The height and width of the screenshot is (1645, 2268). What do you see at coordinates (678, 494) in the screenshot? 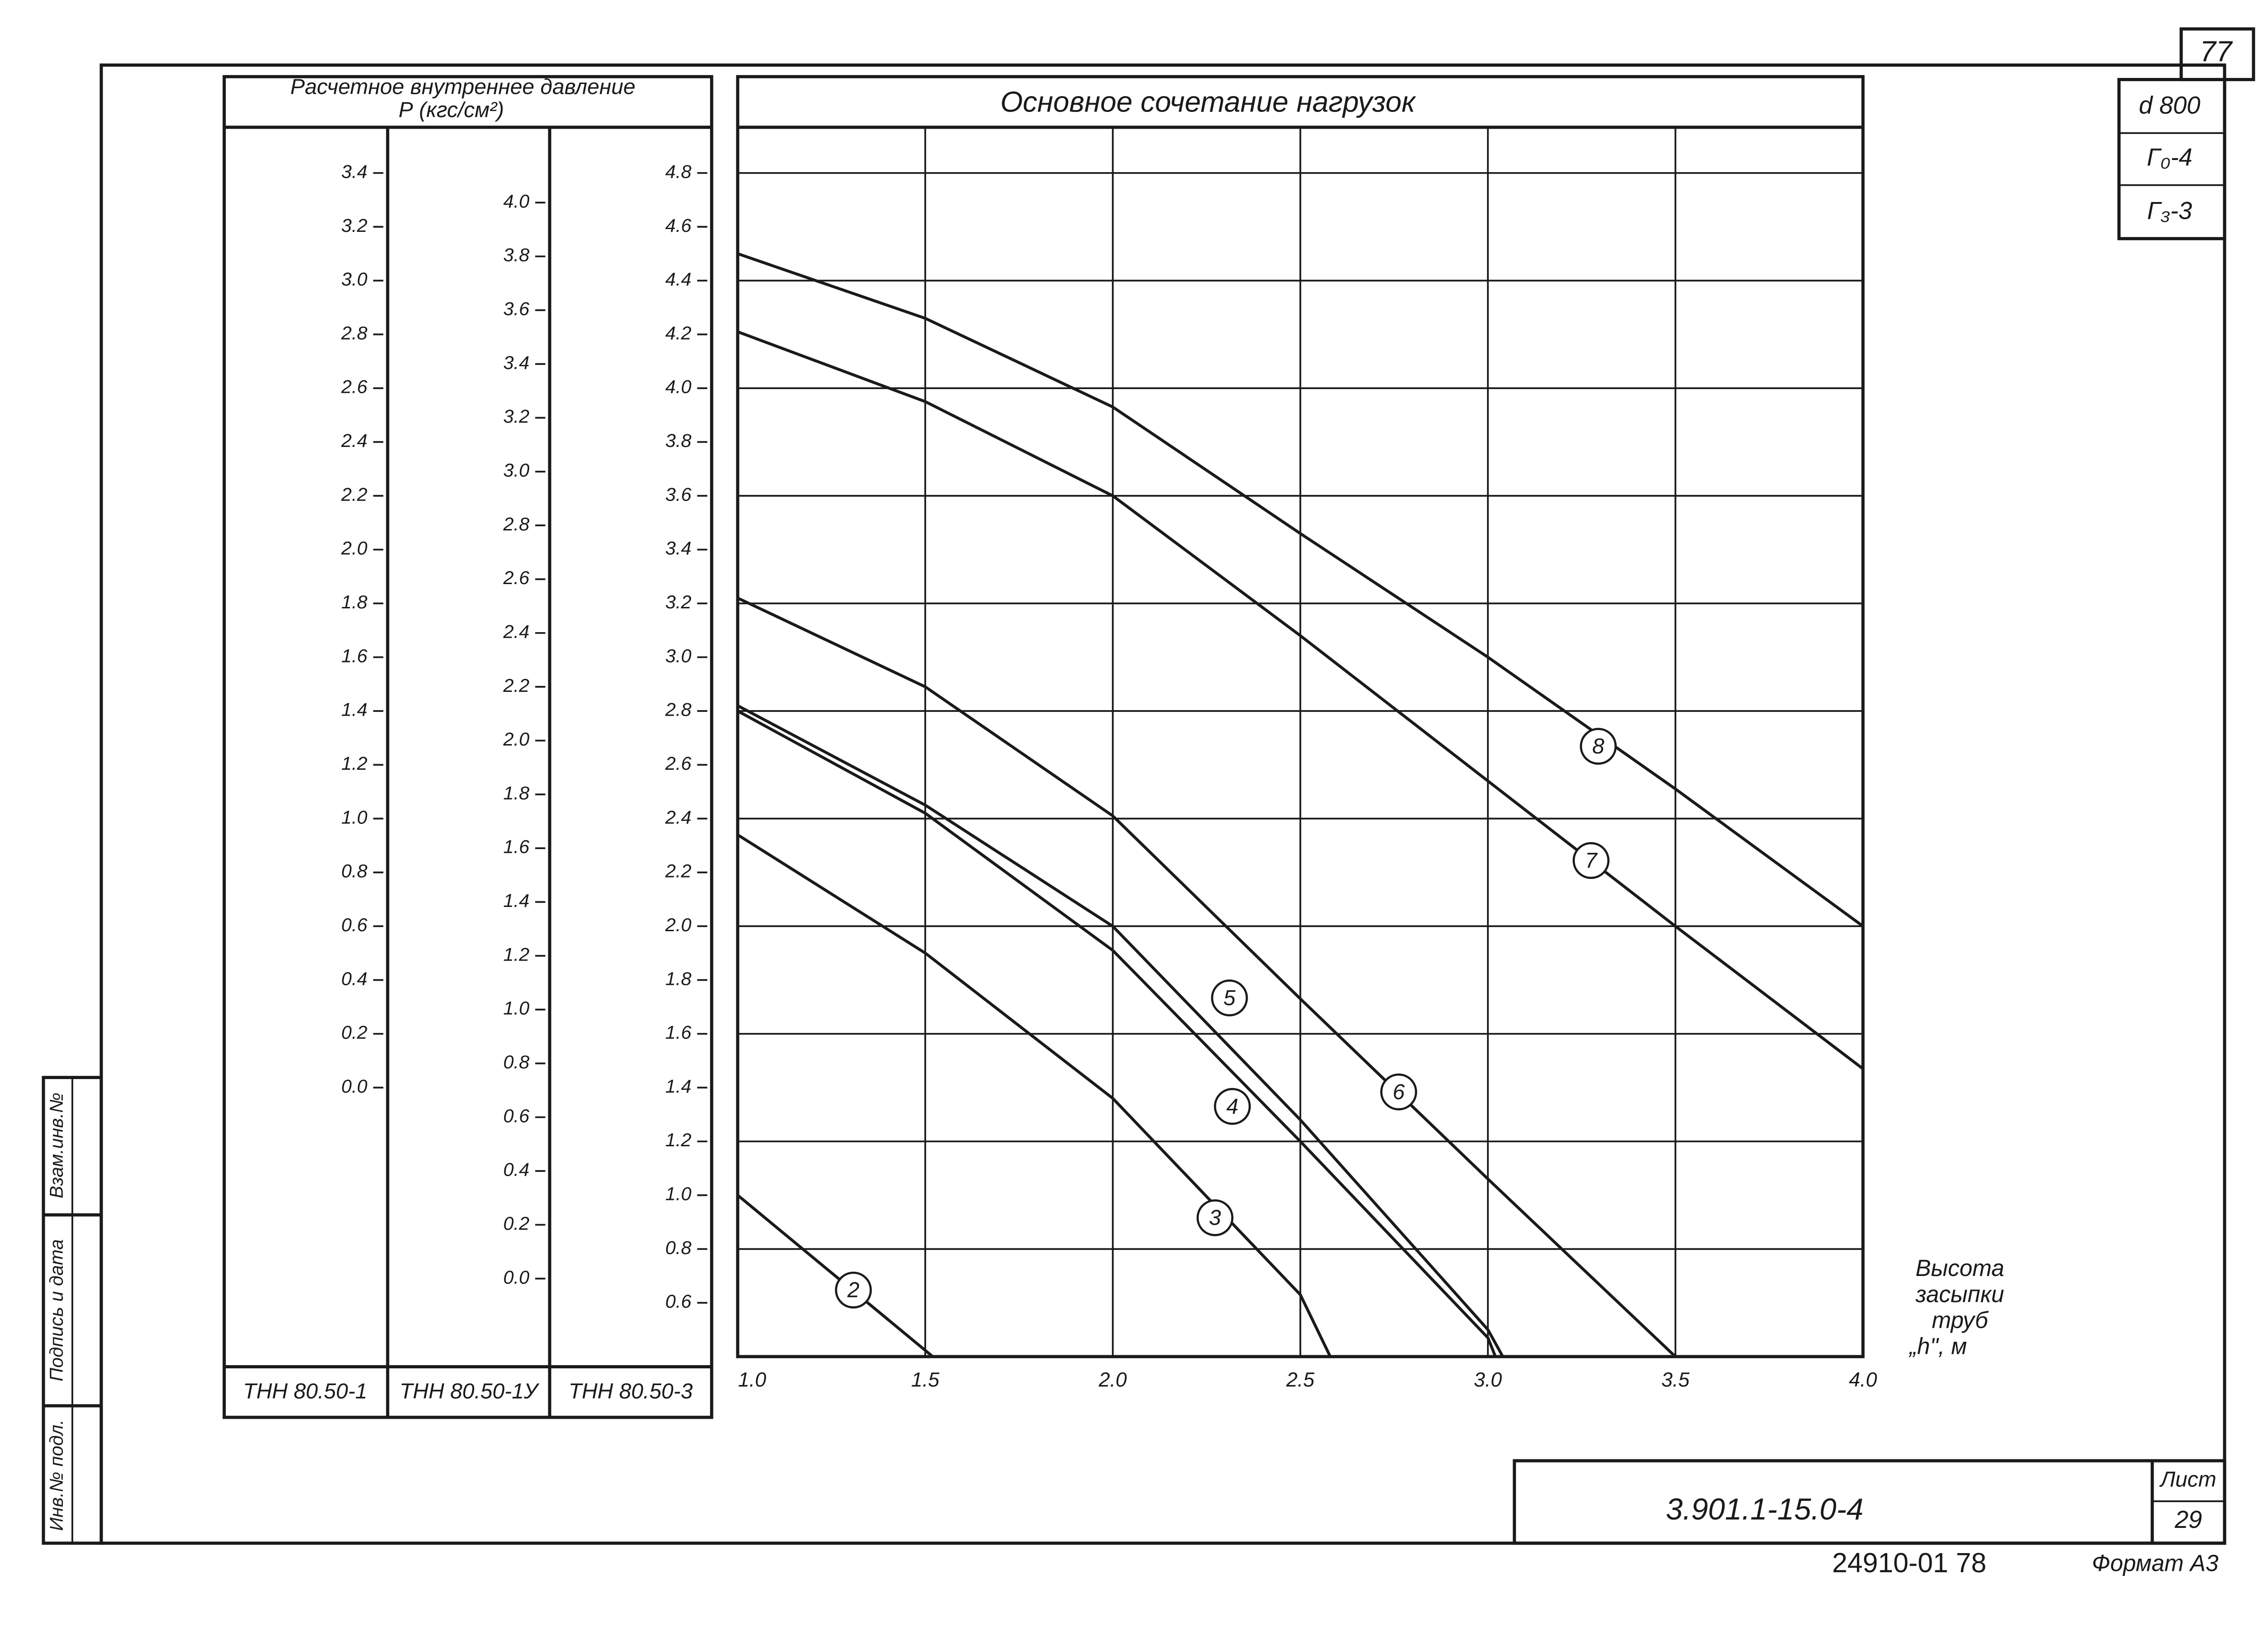
I see `y-tick-label: 3.6` at bounding box center [678, 494].